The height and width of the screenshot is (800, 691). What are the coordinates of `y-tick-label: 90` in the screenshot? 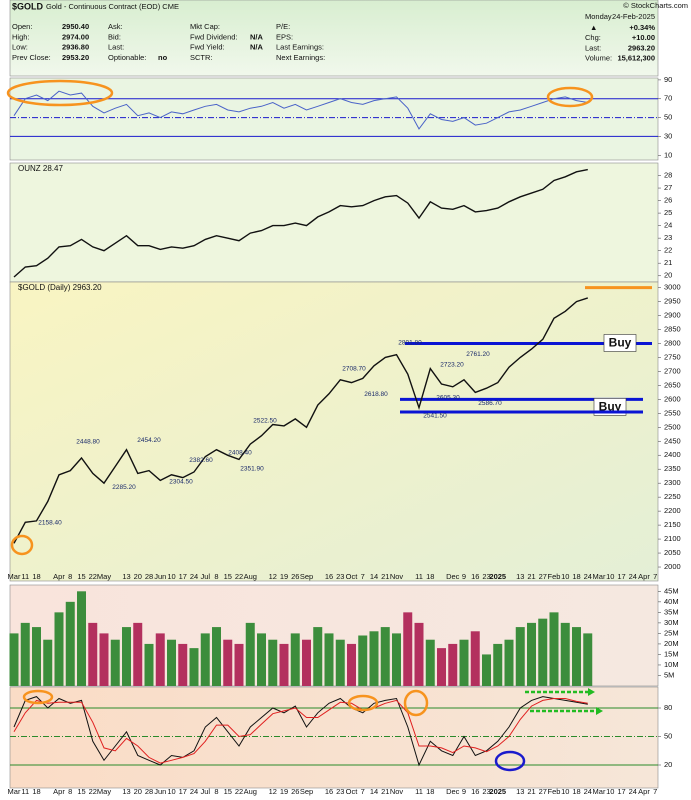 It's located at (668, 79).